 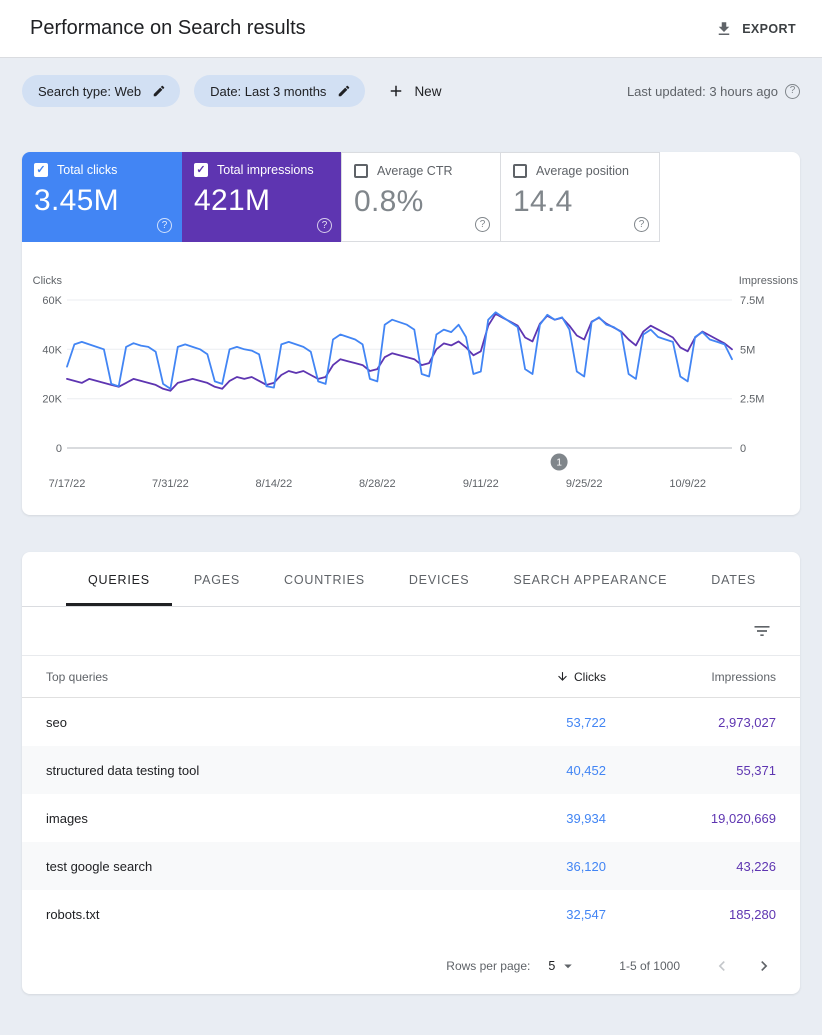 I want to click on search-type-chip-label: Search type: Web, so click(x=90, y=91).